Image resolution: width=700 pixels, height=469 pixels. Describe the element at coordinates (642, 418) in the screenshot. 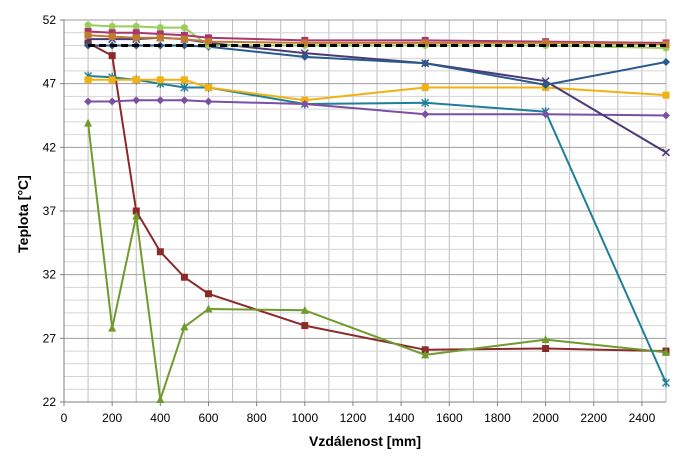

I see `x-tick-label: 2400` at that location.